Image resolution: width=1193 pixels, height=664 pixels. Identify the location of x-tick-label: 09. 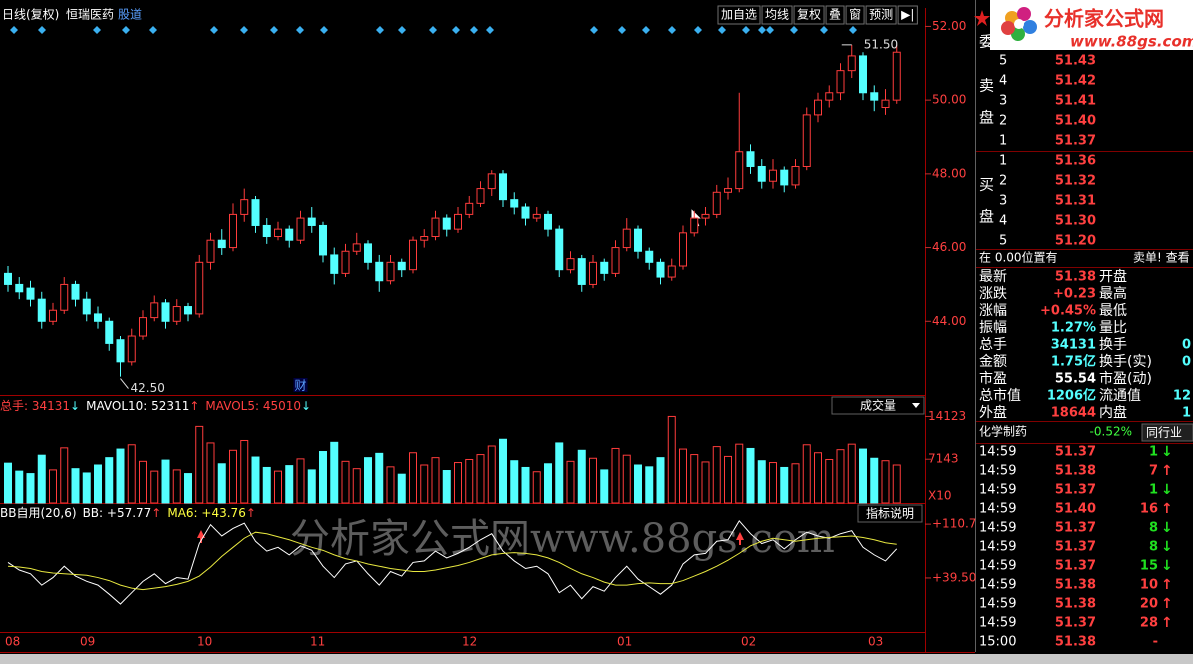
(87, 642).